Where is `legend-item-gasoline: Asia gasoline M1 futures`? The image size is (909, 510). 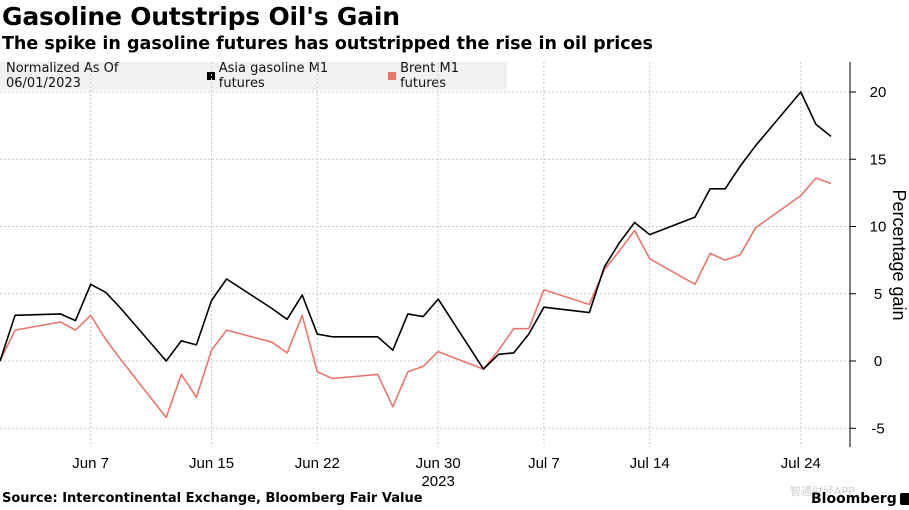 legend-item-gasoline: Asia gasoline M1 futures is located at coordinates (290, 76).